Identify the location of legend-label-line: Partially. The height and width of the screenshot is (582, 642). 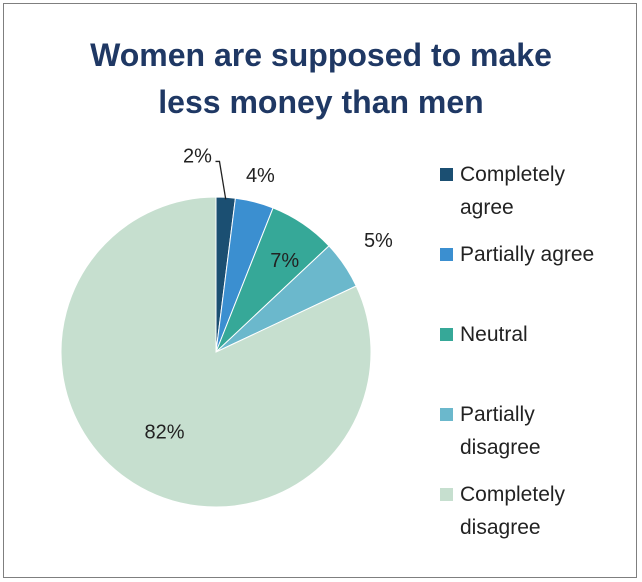
(497, 414).